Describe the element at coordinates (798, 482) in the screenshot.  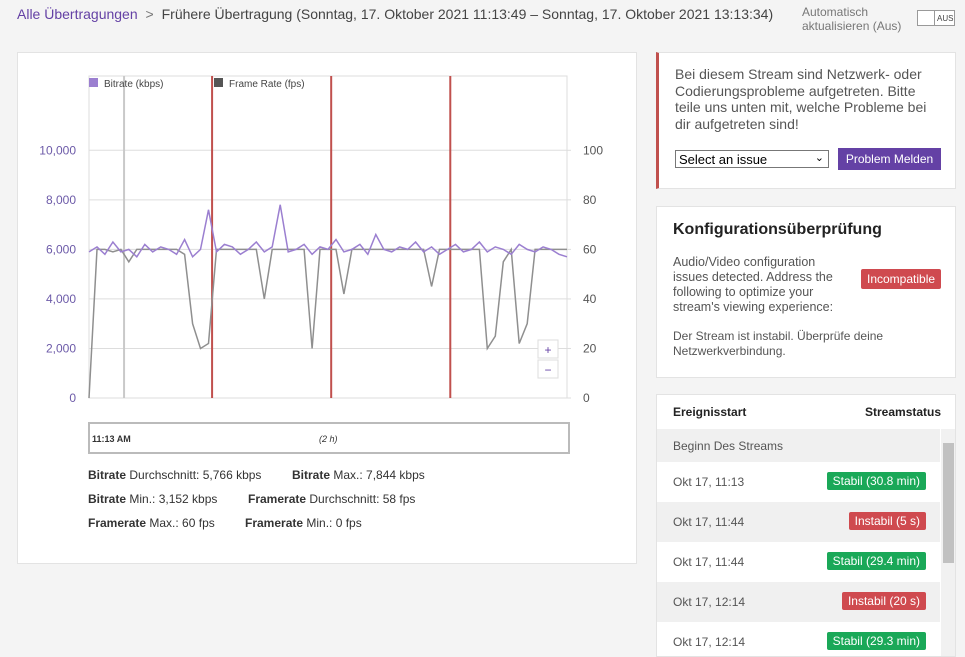
I see `table-row: Okt 17, 11:13 Stabil (30.8 min)` at that location.